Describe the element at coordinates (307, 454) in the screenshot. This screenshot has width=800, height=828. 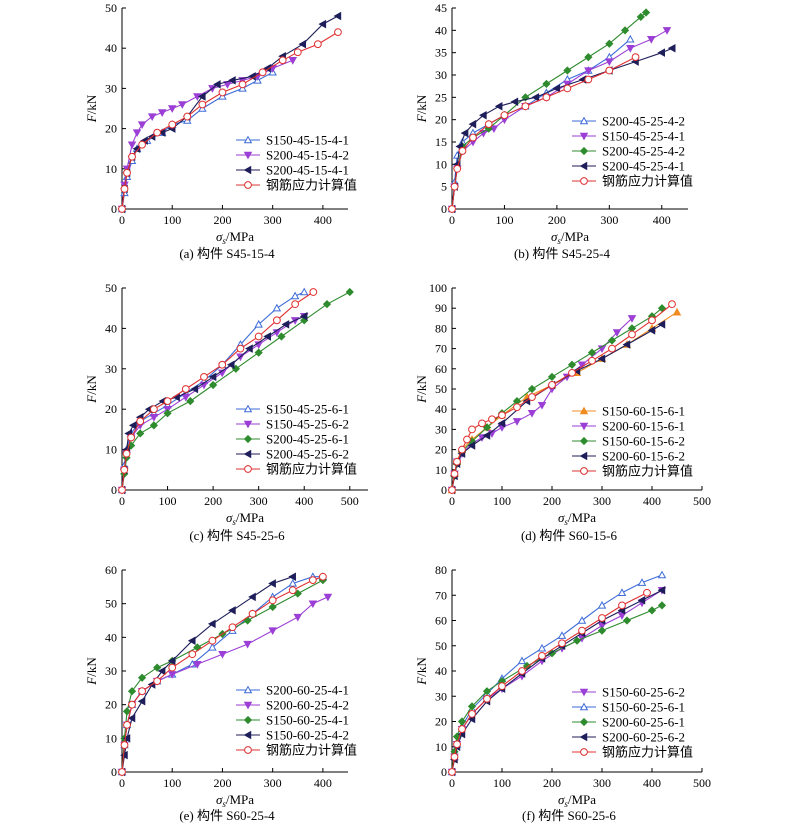
I see `legend-label: S200-45-25-6-2` at that location.